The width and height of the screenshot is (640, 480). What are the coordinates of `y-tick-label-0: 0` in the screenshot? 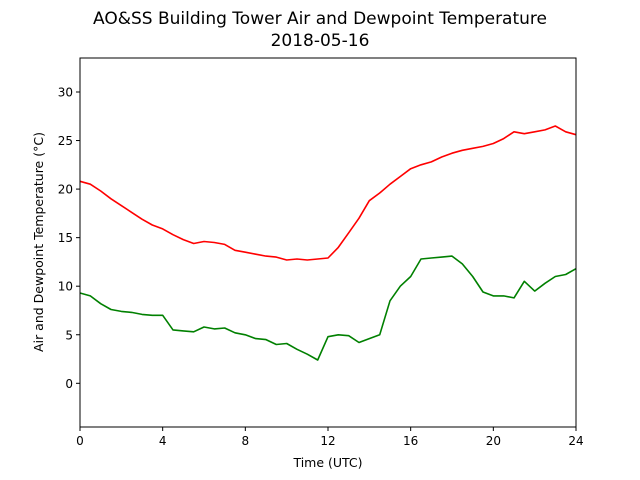 It's located at (69, 384).